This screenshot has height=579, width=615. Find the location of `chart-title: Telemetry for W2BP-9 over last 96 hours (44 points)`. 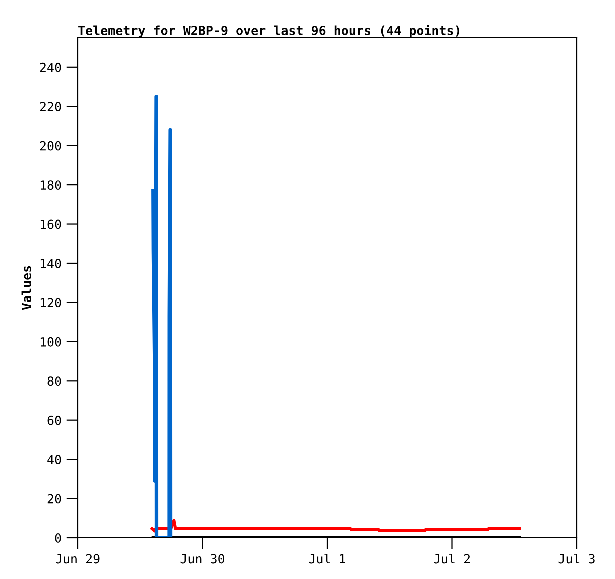

chart-title: Telemetry for W2BP-9 over last 96 hours (44 points) is located at coordinates (269, 31).